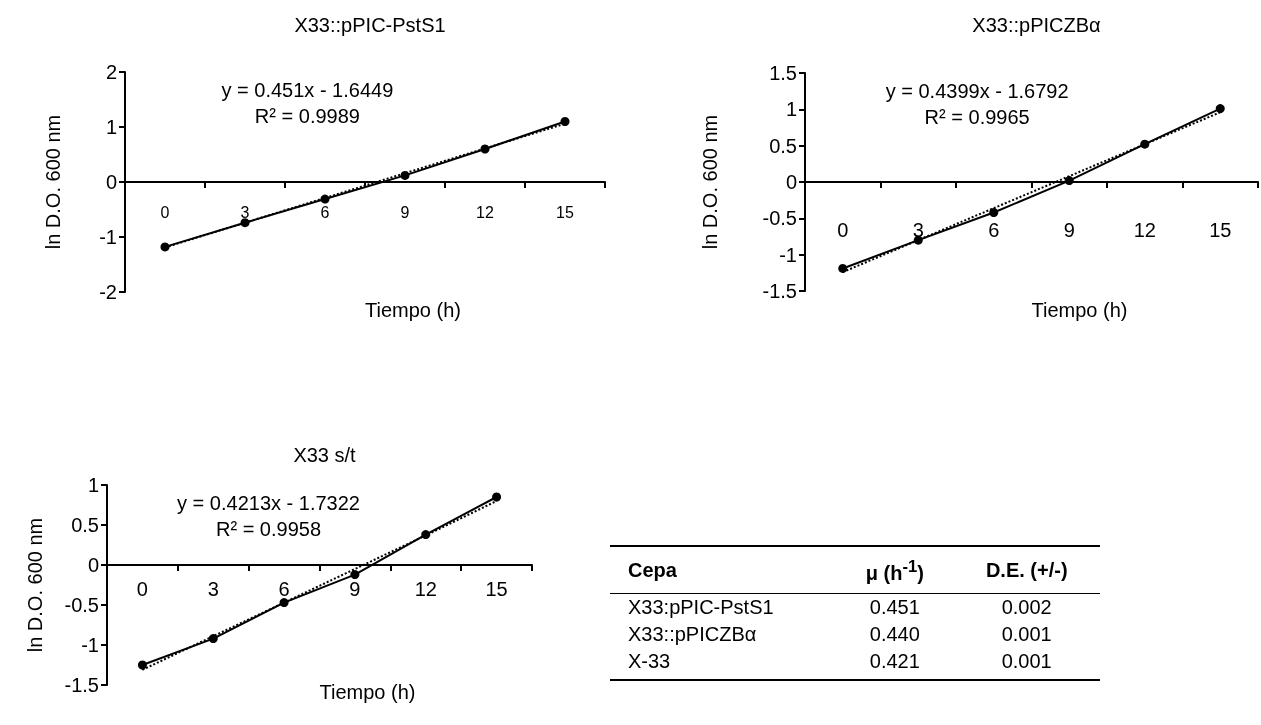 This screenshot has height=725, width=1261. What do you see at coordinates (977, 91) in the screenshot?
I see `annotation: y = 0.4399x - 1.6792` at bounding box center [977, 91].